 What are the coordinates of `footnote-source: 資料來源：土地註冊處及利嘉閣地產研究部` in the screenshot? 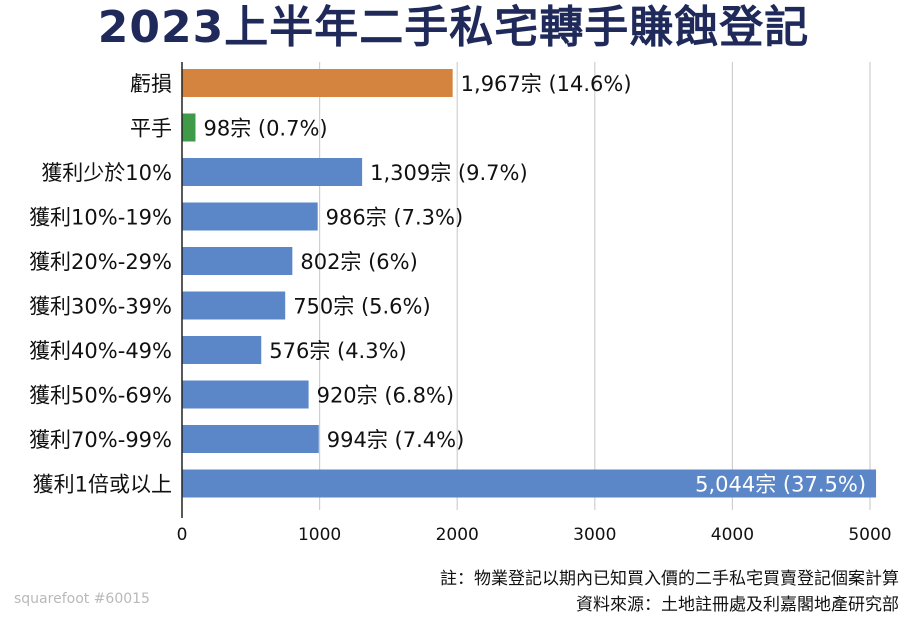 It's located at (737, 605).